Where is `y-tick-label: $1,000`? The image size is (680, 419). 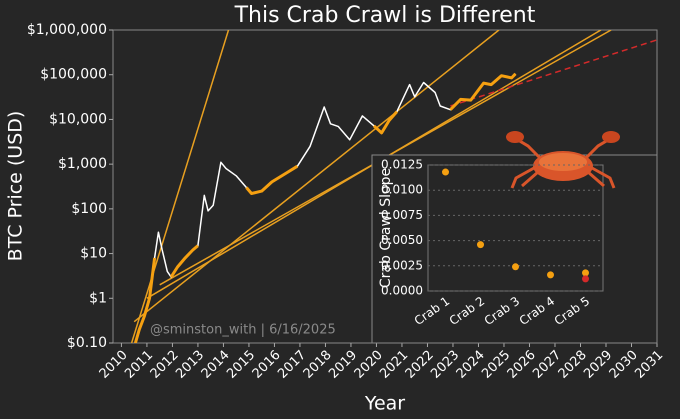 y-tick-label: $1,000 is located at coordinates (82, 164).